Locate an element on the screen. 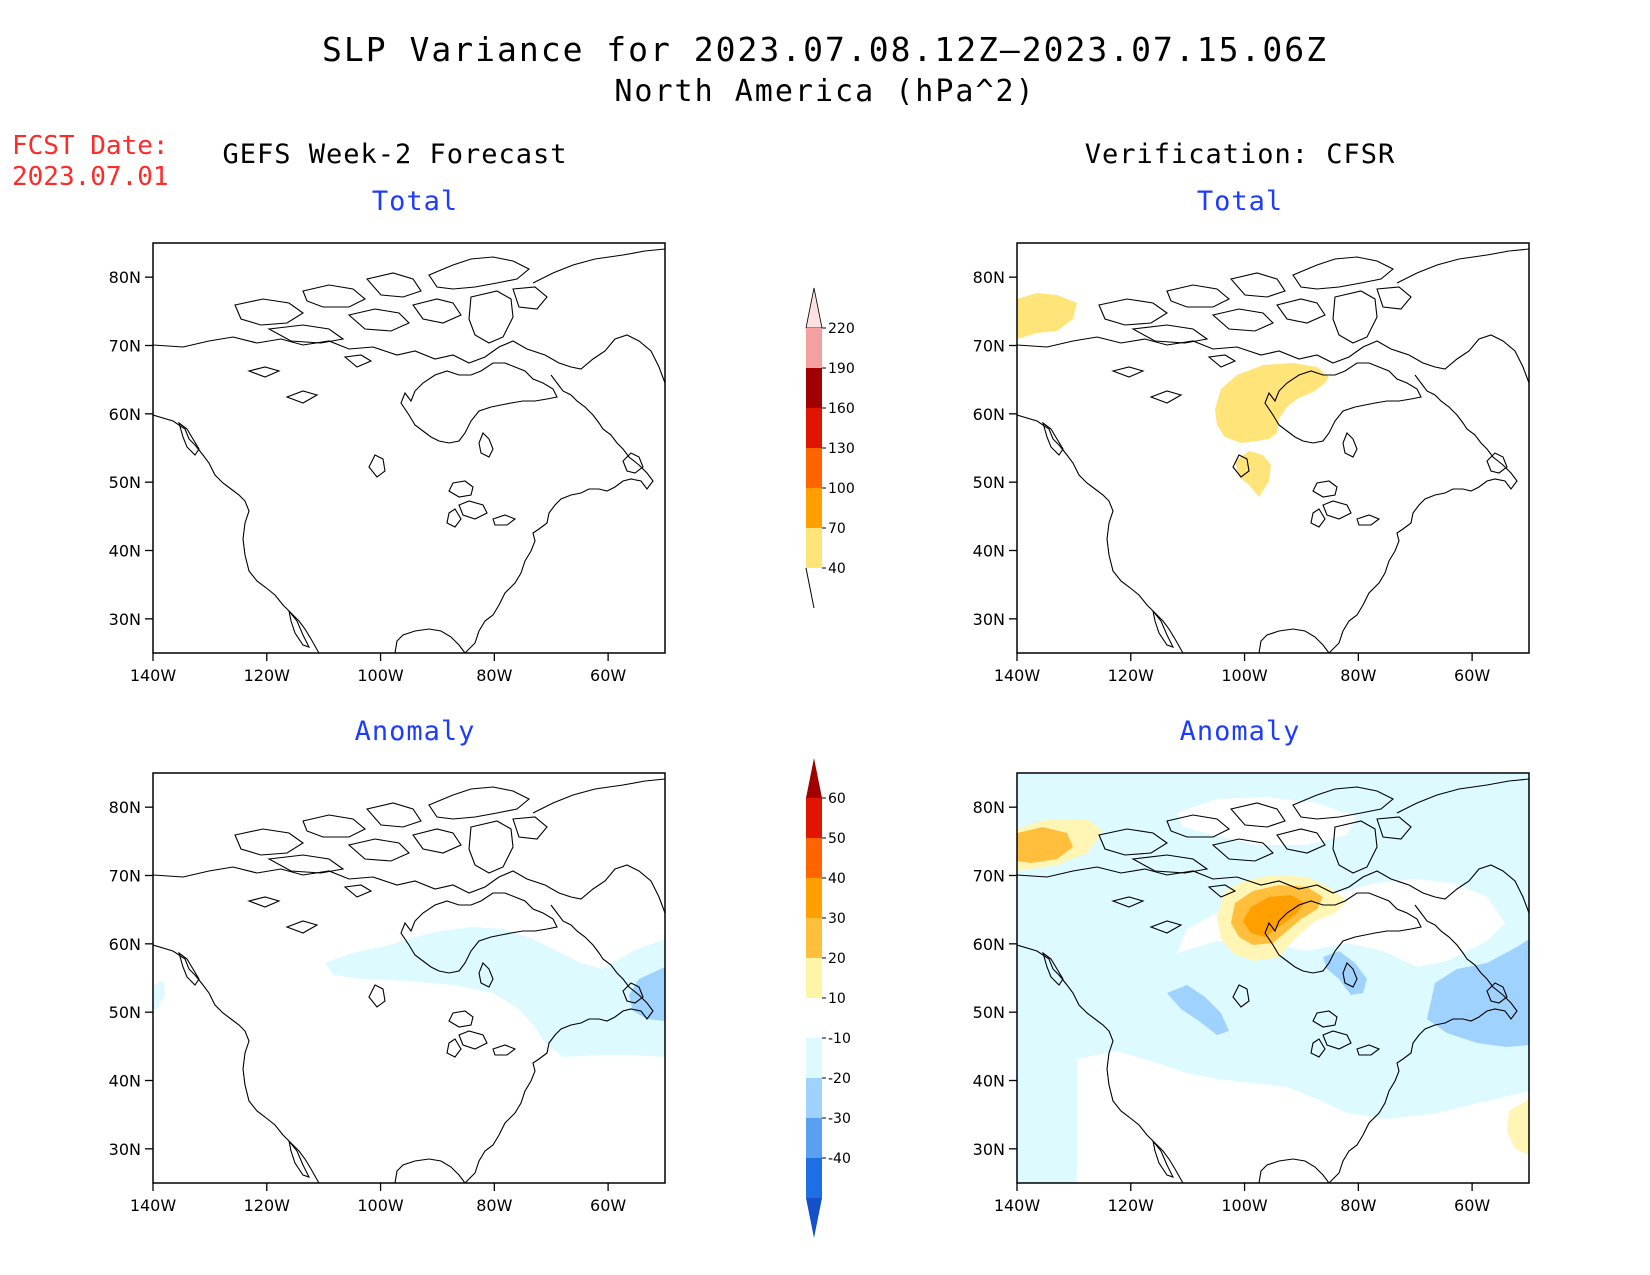 This screenshot has width=1650, height=1275. panel-title-forecast-total: Total is located at coordinates (415, 201).